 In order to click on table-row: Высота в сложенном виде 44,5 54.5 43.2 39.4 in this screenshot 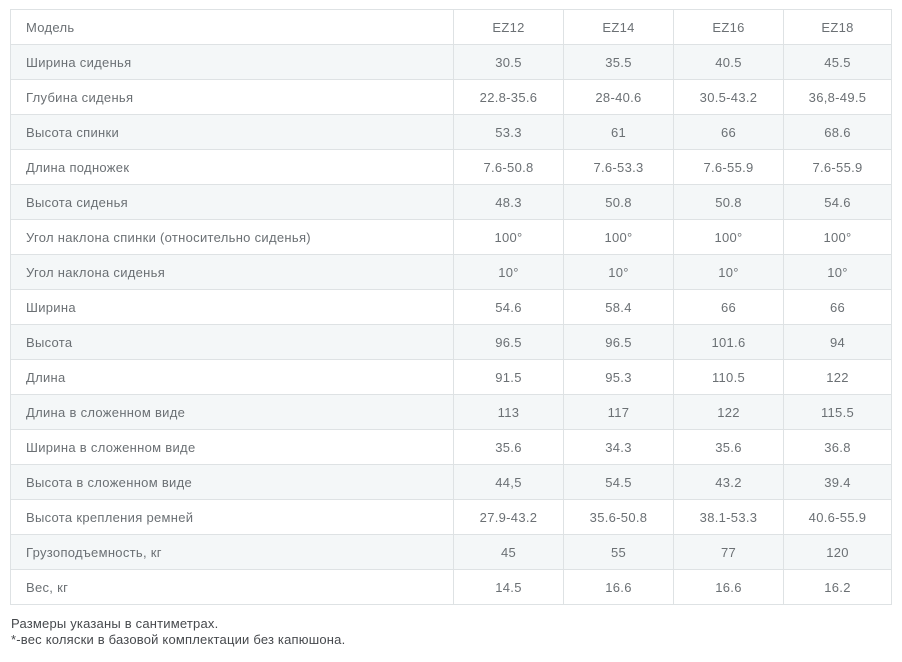, I will do `click(451, 482)`.